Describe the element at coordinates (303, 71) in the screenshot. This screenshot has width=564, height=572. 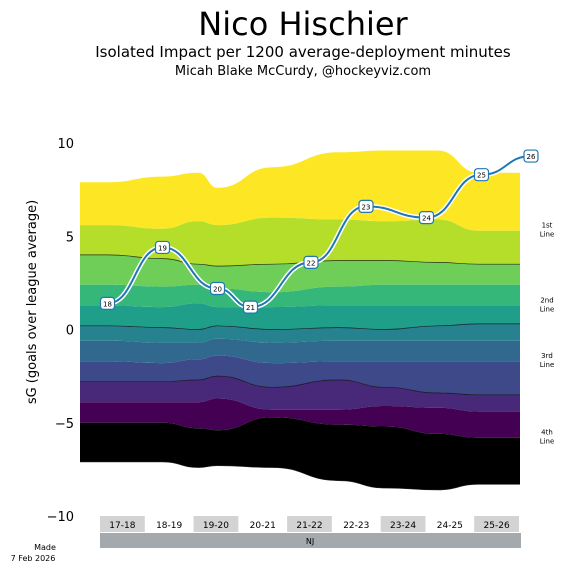
I see `chart-byline: Micah Blake McCurdy, @hockeyviz.com` at that location.